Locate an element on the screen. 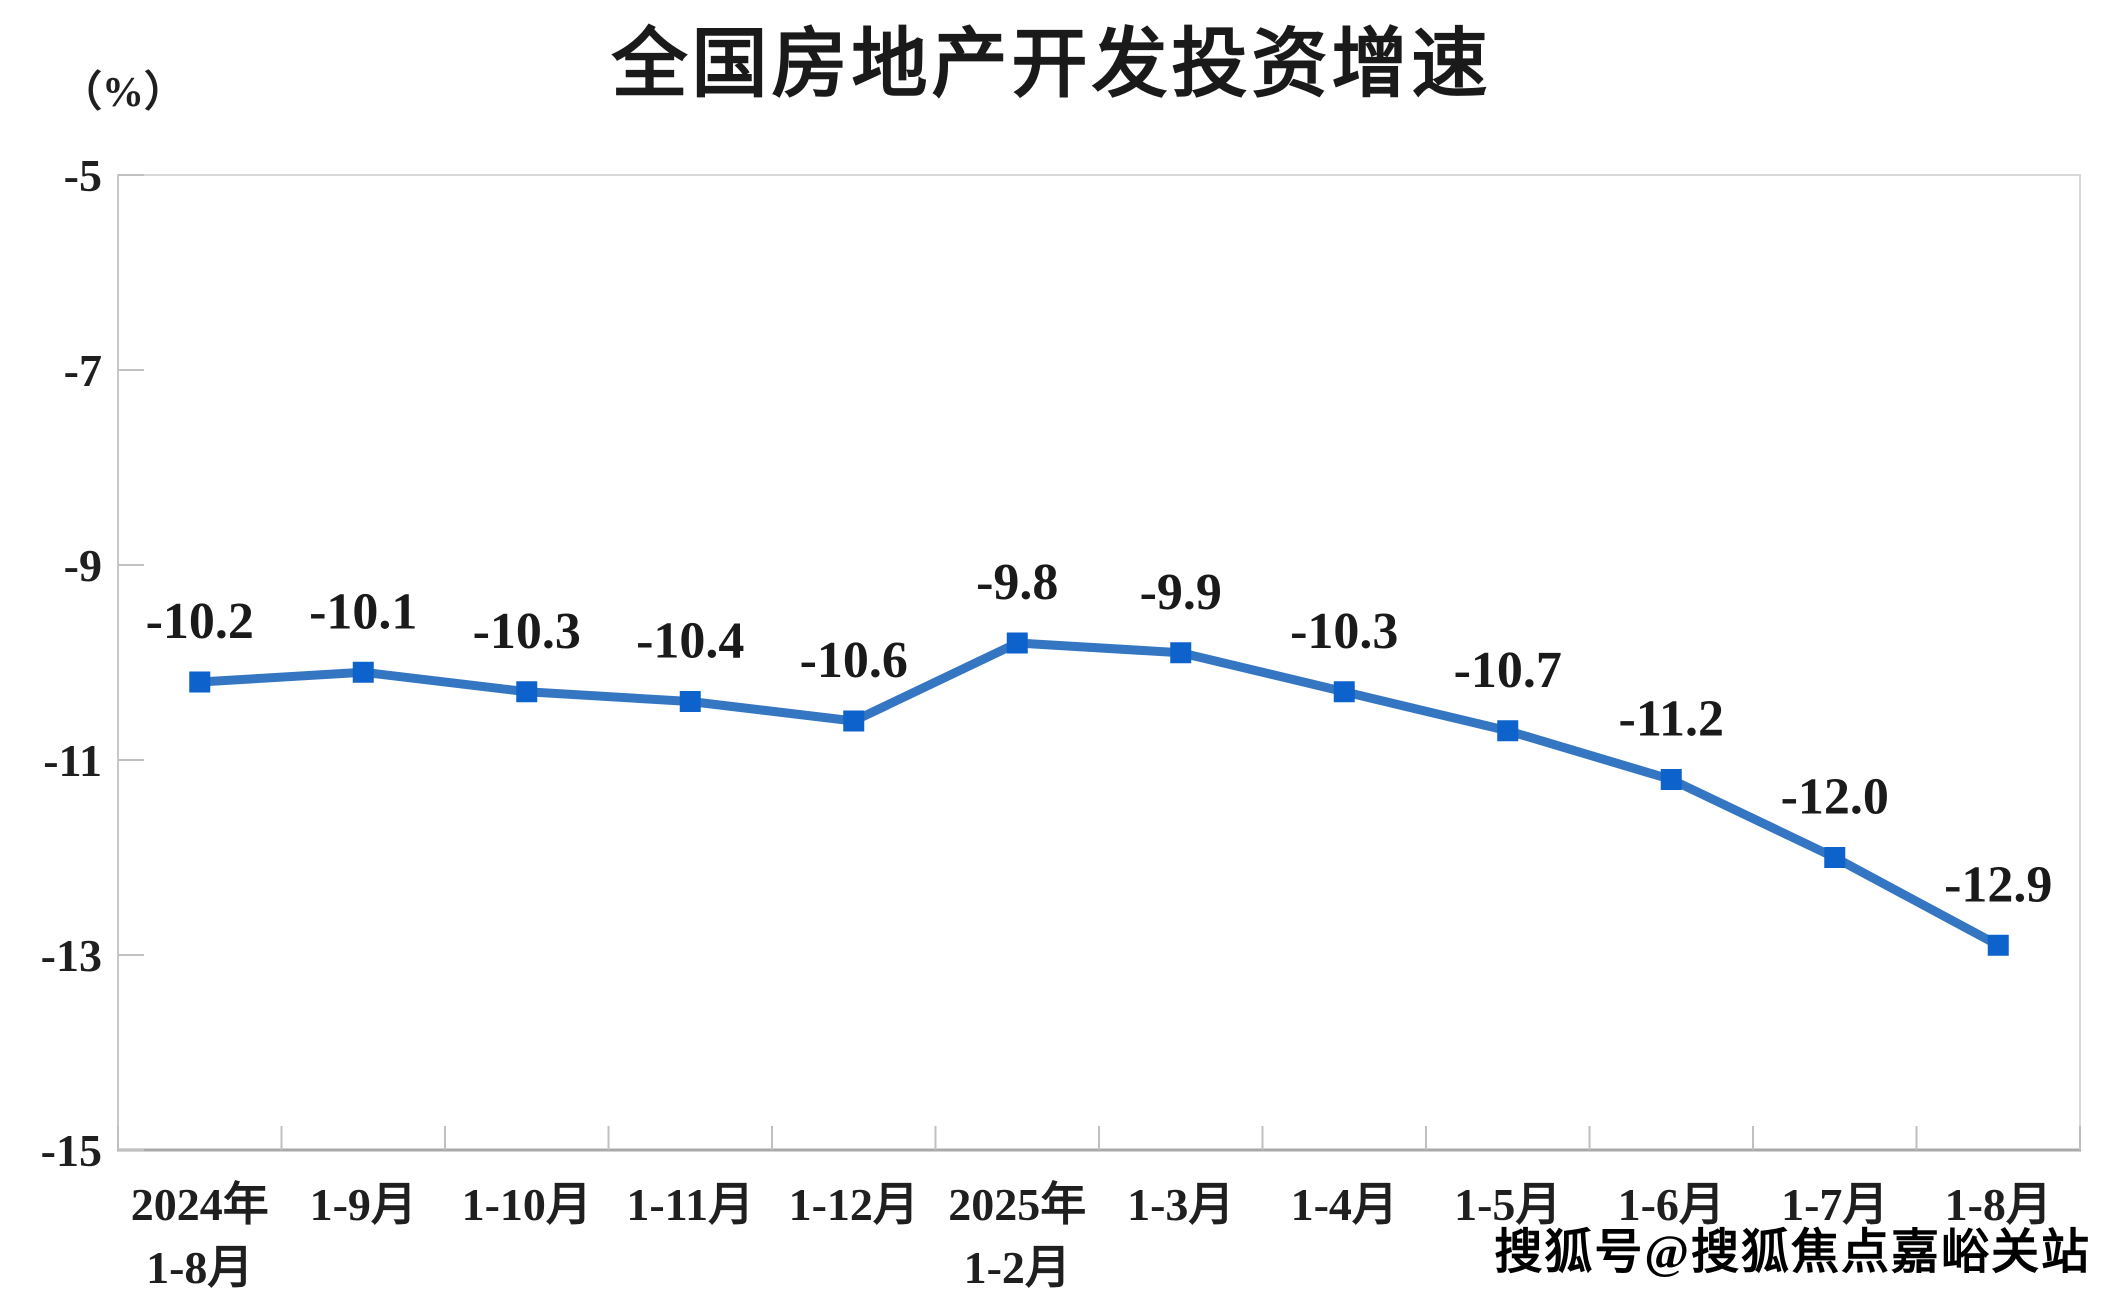 The width and height of the screenshot is (2103, 1294). data-label: -10.7 is located at coordinates (1508, 670).